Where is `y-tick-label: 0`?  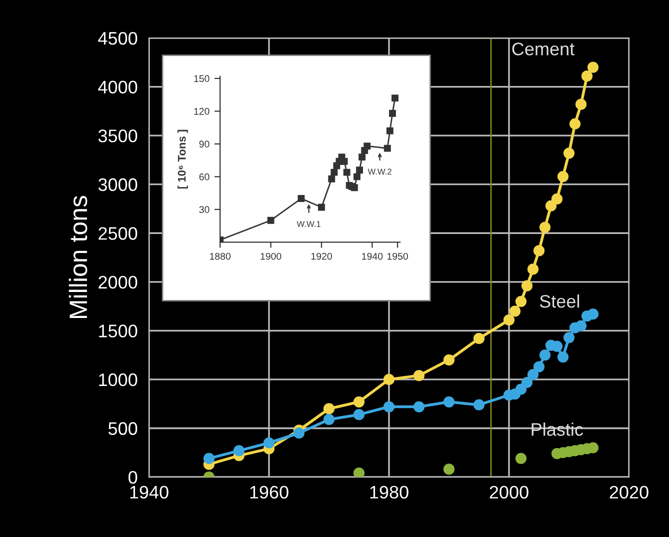 y-tick-label: 0 is located at coordinates (133, 477).